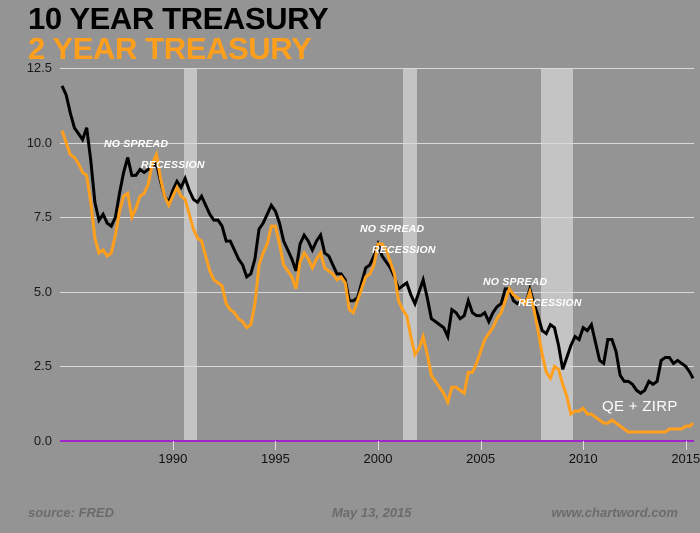  I want to click on footer-website: www.chartword.com, so click(614, 512).